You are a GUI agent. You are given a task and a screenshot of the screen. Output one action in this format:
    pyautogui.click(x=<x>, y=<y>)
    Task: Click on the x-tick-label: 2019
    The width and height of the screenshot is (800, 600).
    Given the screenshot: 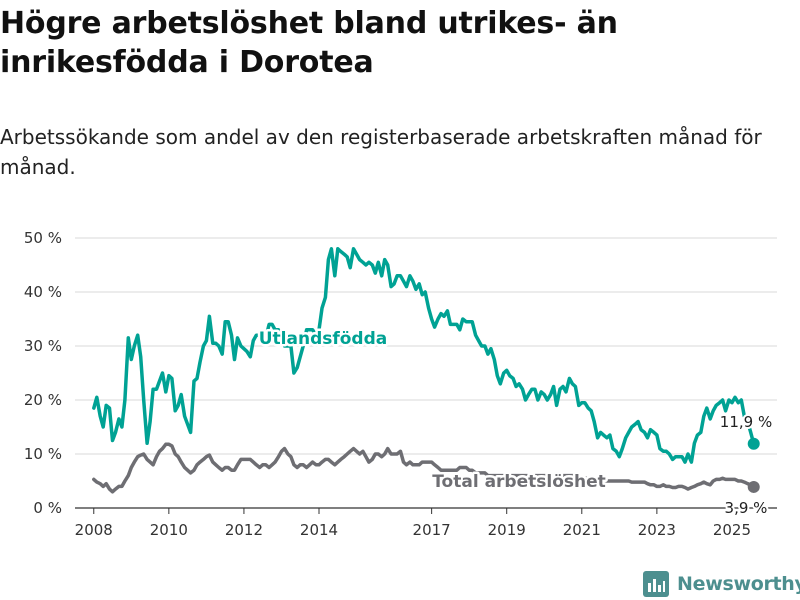 What is the action you would take?
    pyautogui.click(x=507, y=530)
    